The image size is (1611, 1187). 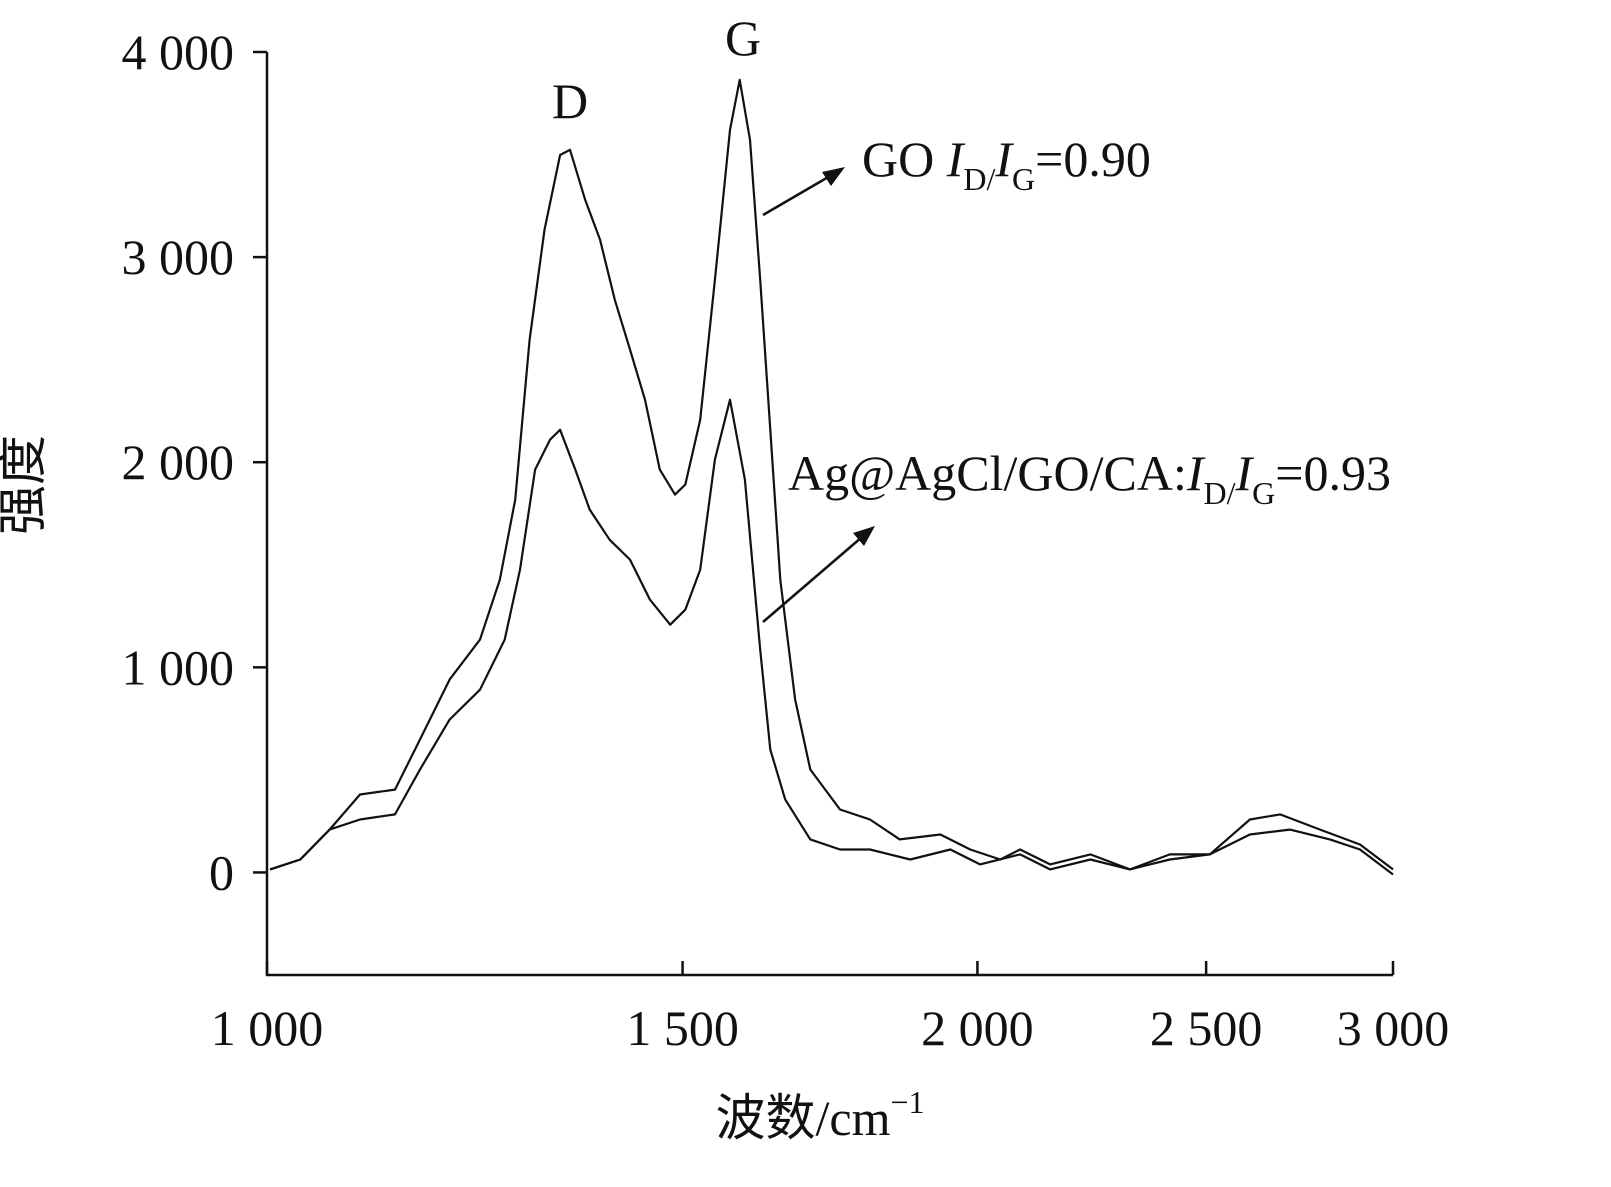 I want to click on peak-label: G, so click(x=743, y=38).